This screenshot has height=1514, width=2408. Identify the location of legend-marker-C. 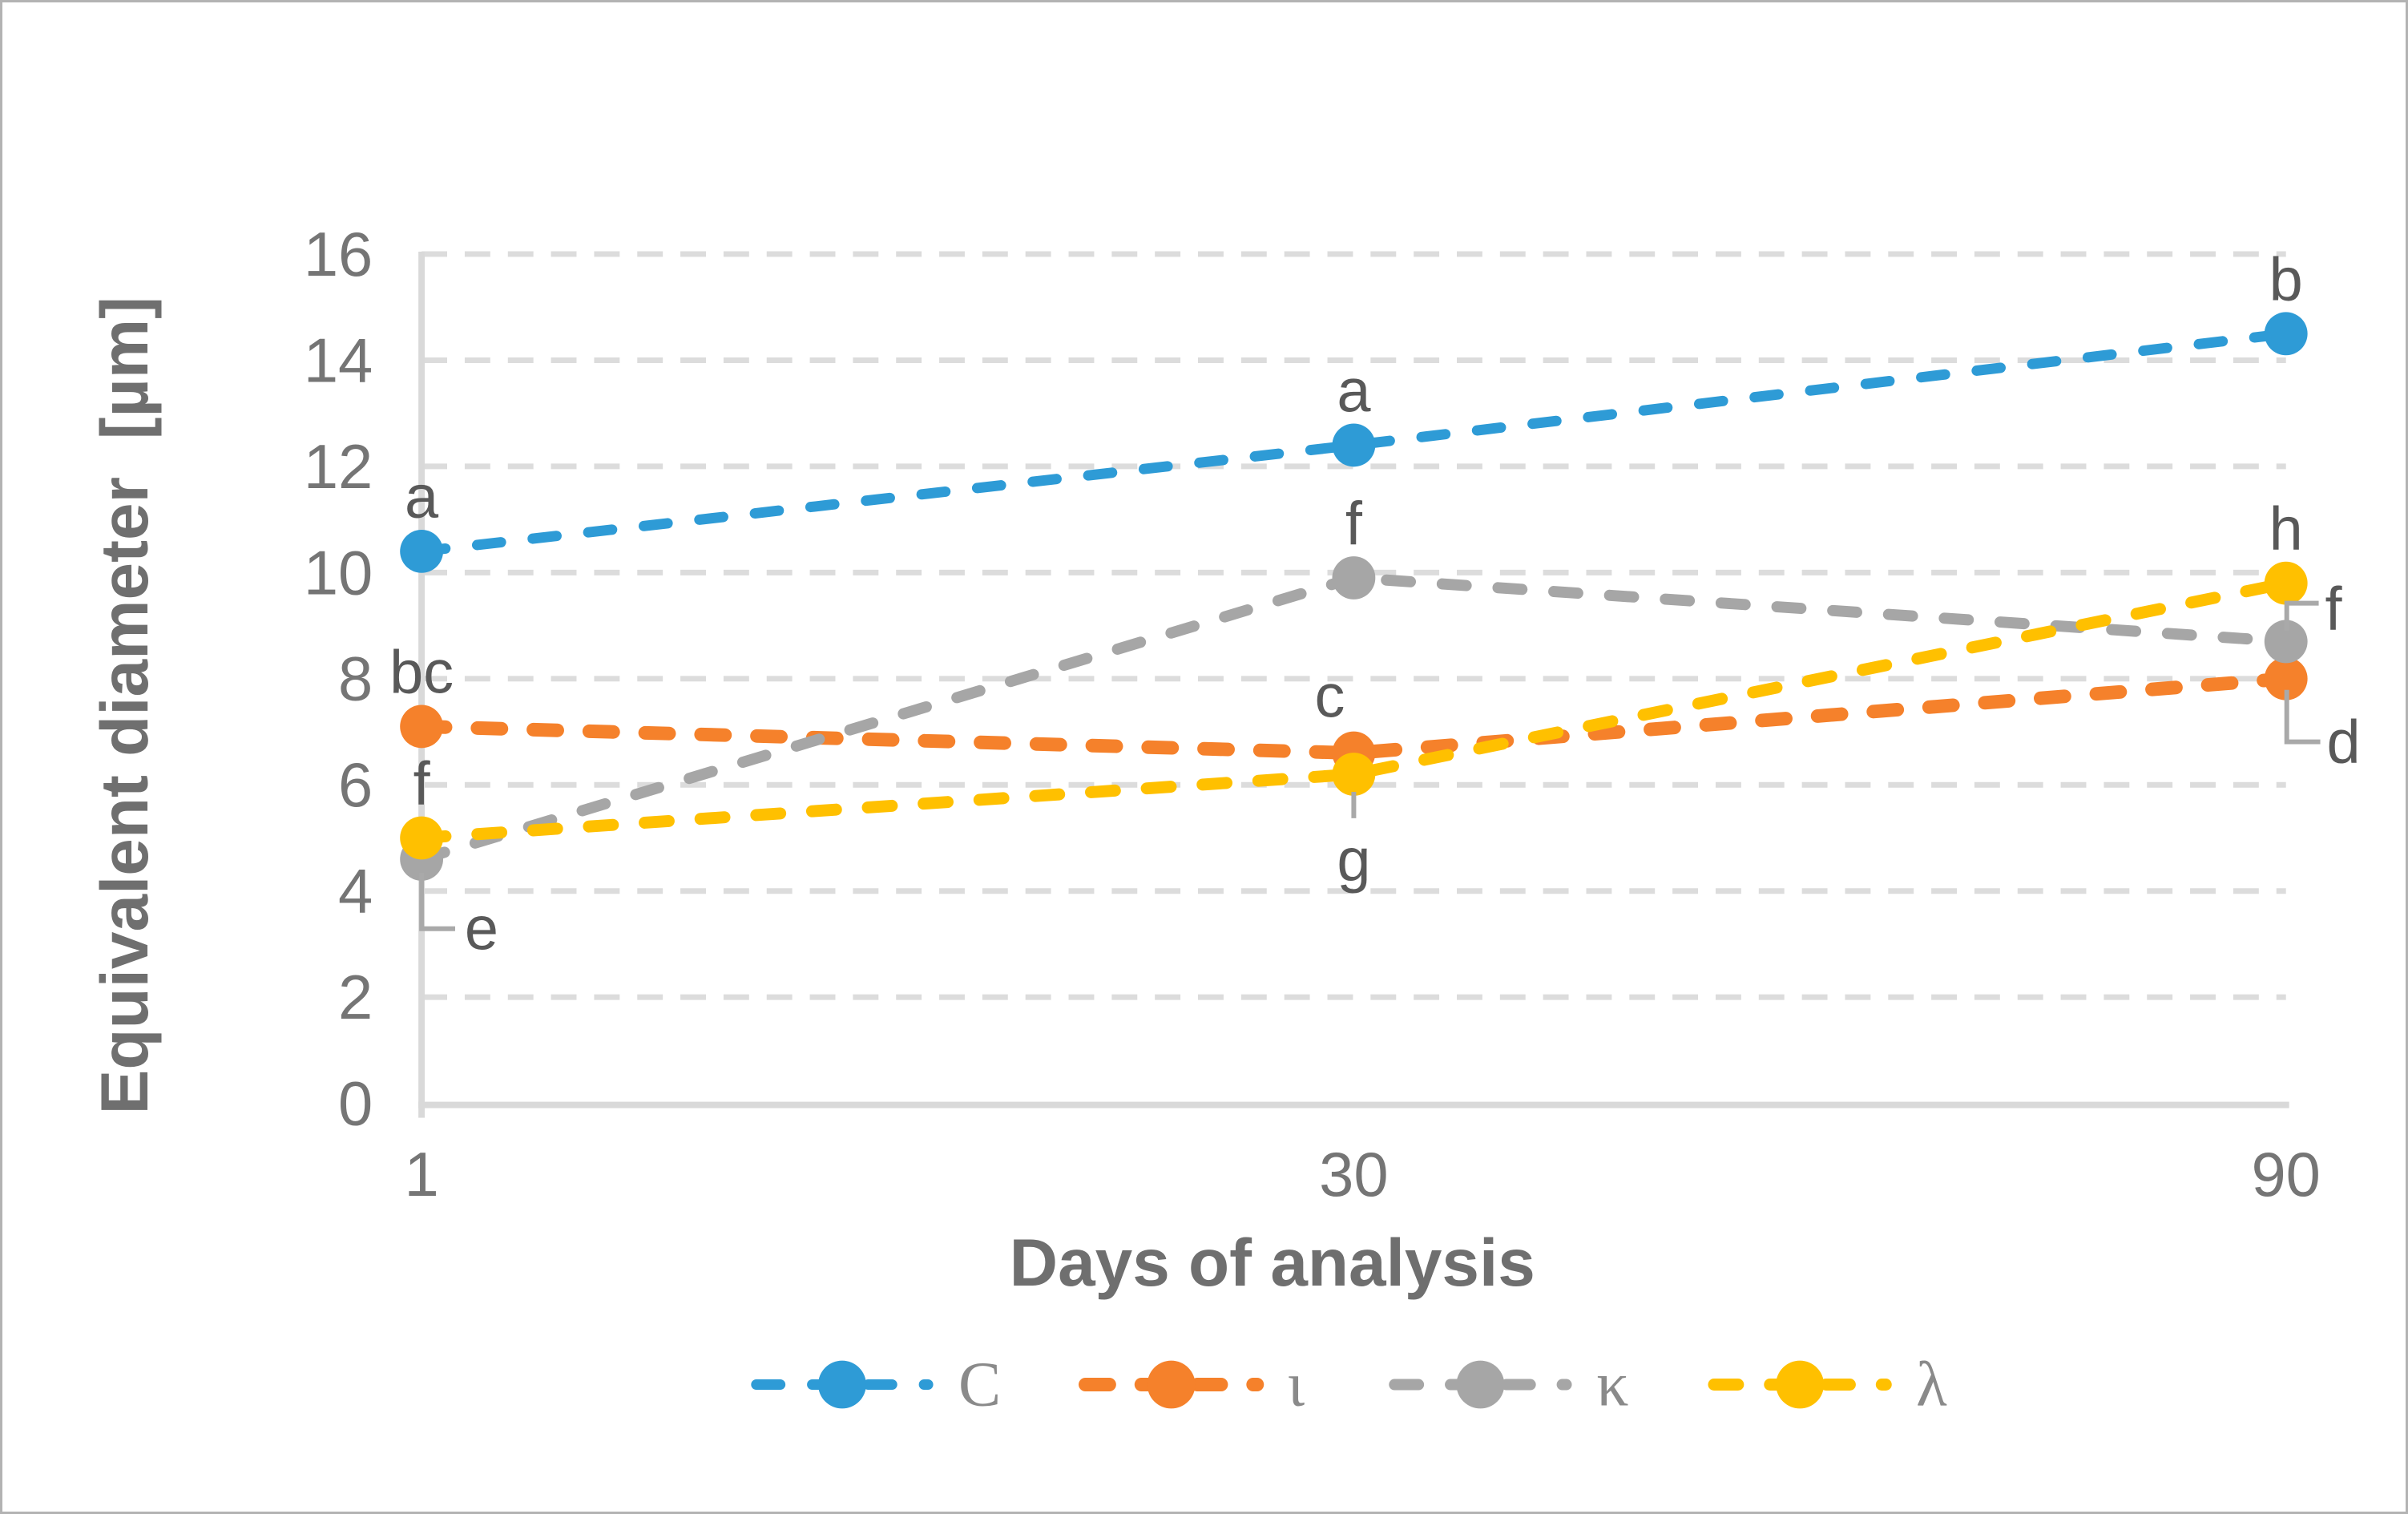
(842, 1384).